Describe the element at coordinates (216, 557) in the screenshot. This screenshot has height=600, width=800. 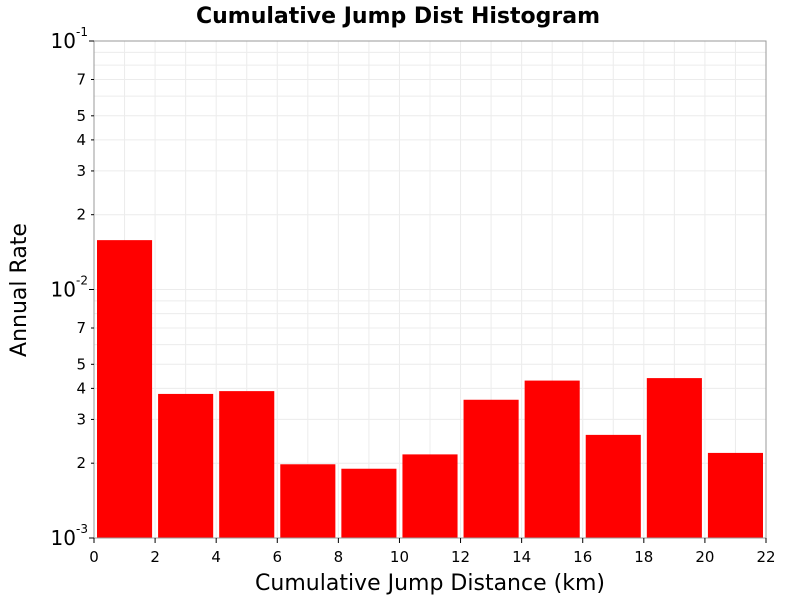
I see `x-tick-label: 4` at that location.